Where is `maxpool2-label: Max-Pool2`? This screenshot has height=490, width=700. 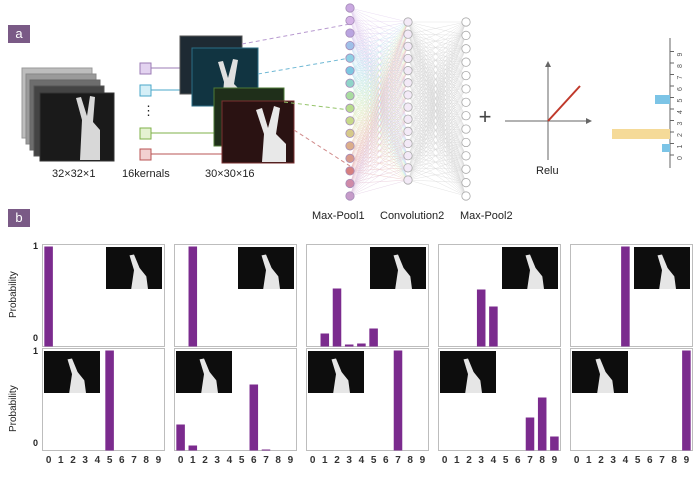 maxpool2-label: Max-Pool2 is located at coordinates (486, 216).